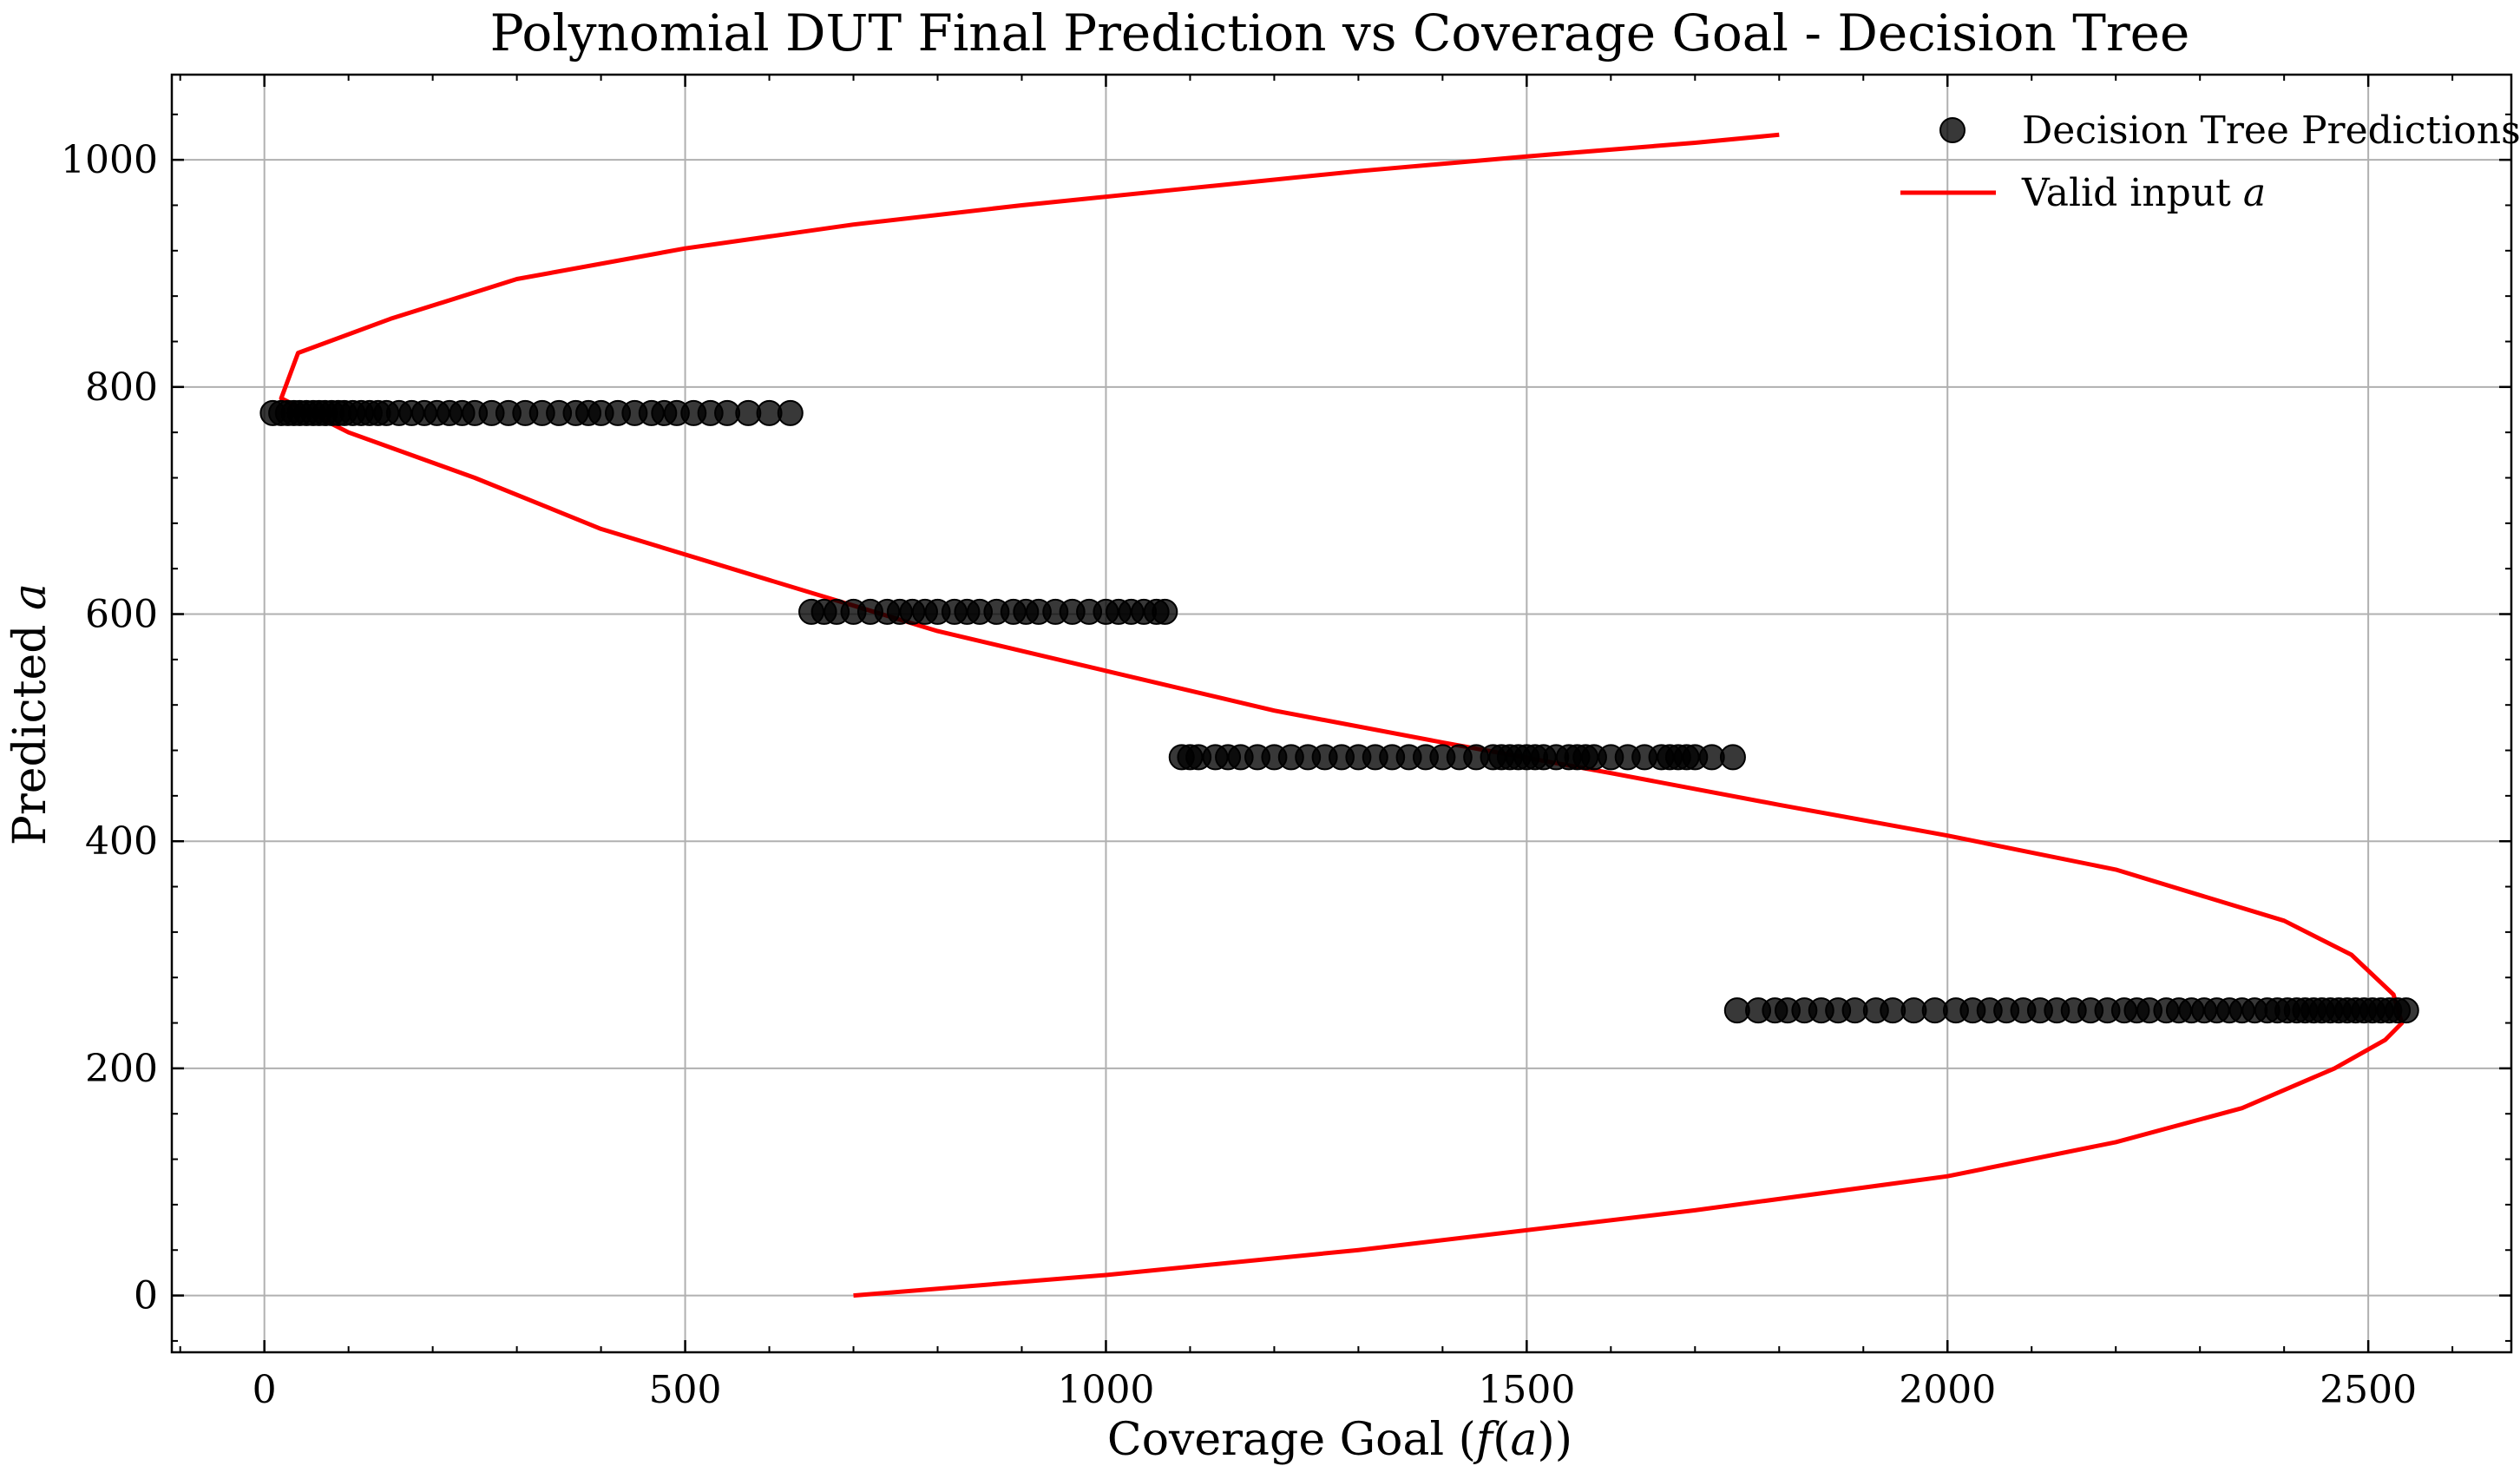 This screenshot has height=1479, width=2520. I want to click on x-tick-label: 2000, so click(1947, 1390).